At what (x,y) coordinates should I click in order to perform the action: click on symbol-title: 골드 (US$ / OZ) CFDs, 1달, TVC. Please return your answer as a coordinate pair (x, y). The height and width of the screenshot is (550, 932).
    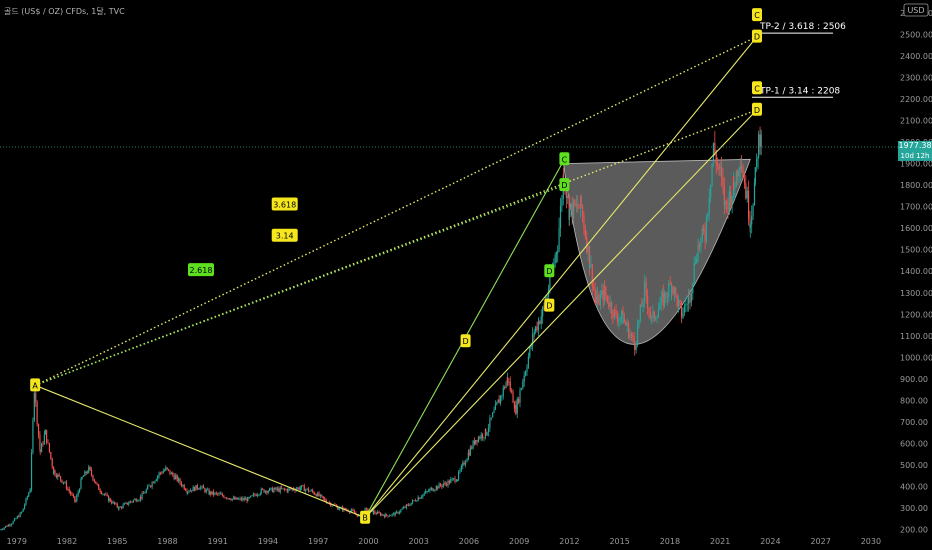
    Looking at the image, I should click on (64, 11).